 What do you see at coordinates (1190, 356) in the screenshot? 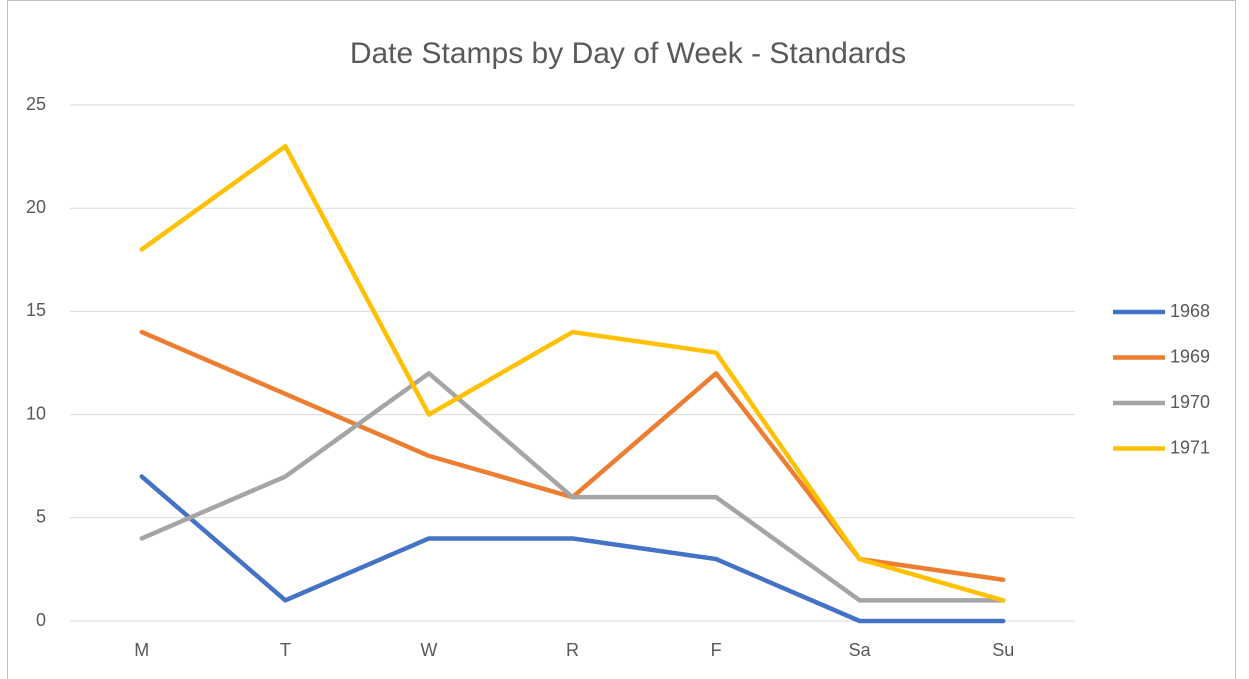
I see `legend-label: 1969` at bounding box center [1190, 356].